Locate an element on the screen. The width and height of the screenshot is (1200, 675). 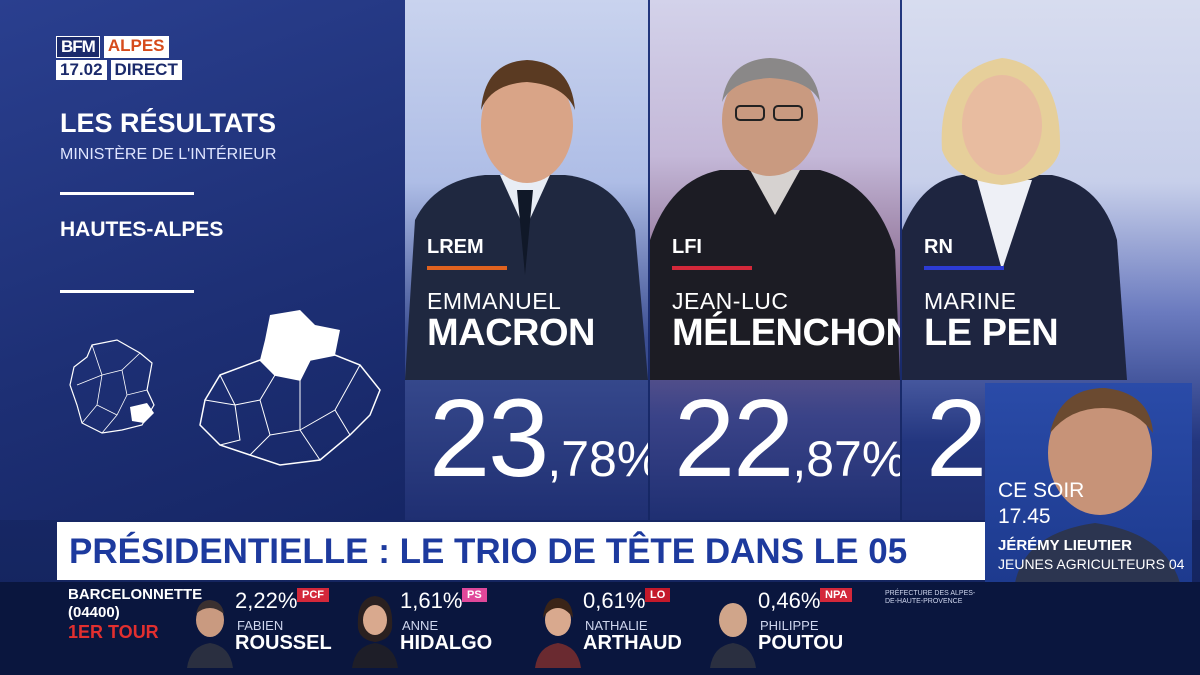
party-label: LFI is located at coordinates (687, 247).